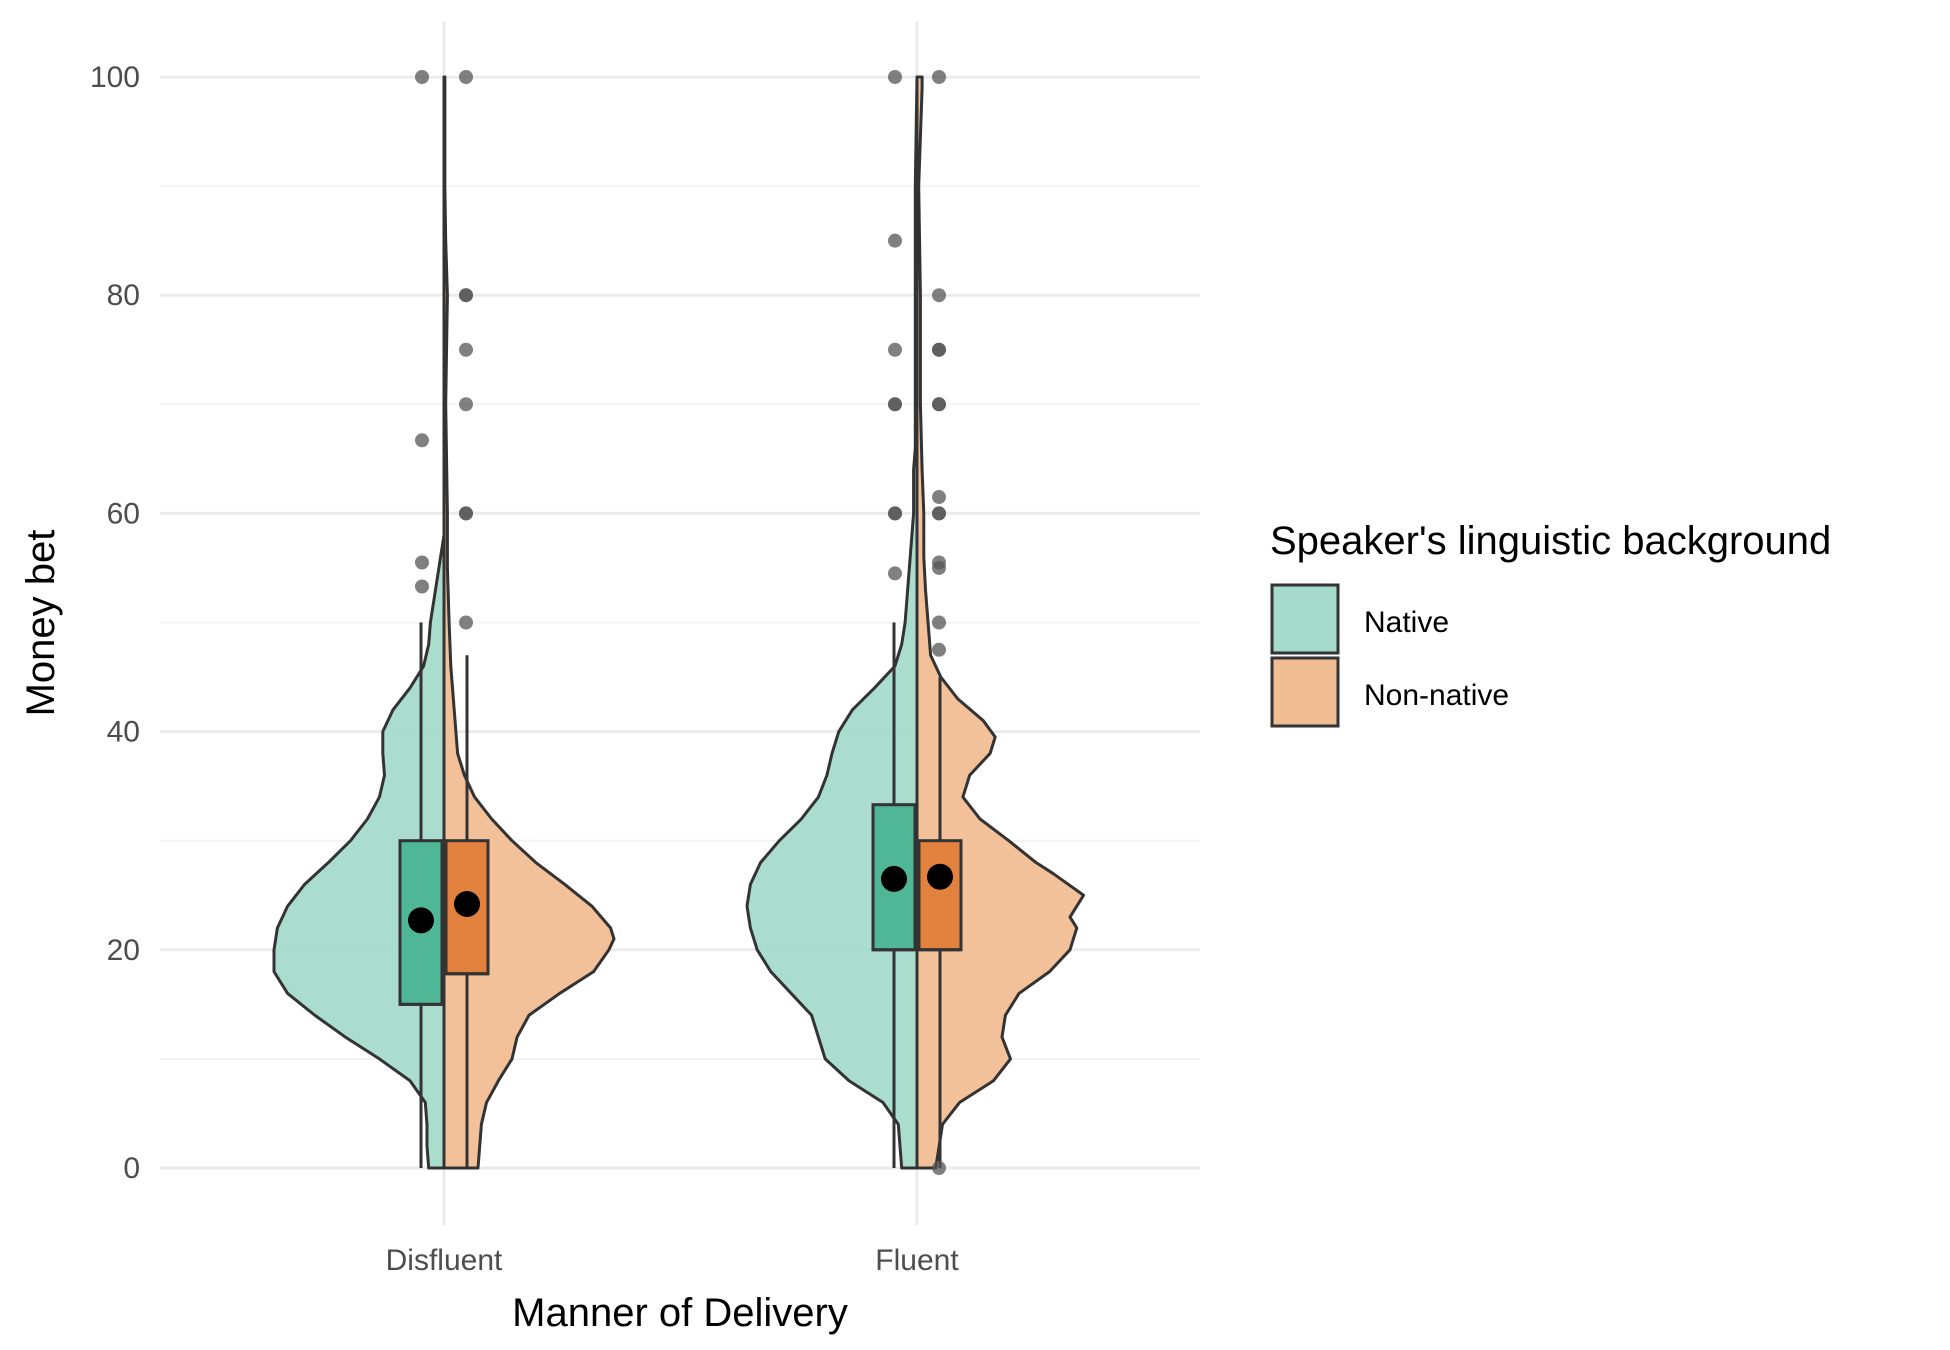 Image resolution: width=1950 pixels, height=1350 pixels. What do you see at coordinates (444, 1260) in the screenshot?
I see `x-tick-label: Disfluent` at bounding box center [444, 1260].